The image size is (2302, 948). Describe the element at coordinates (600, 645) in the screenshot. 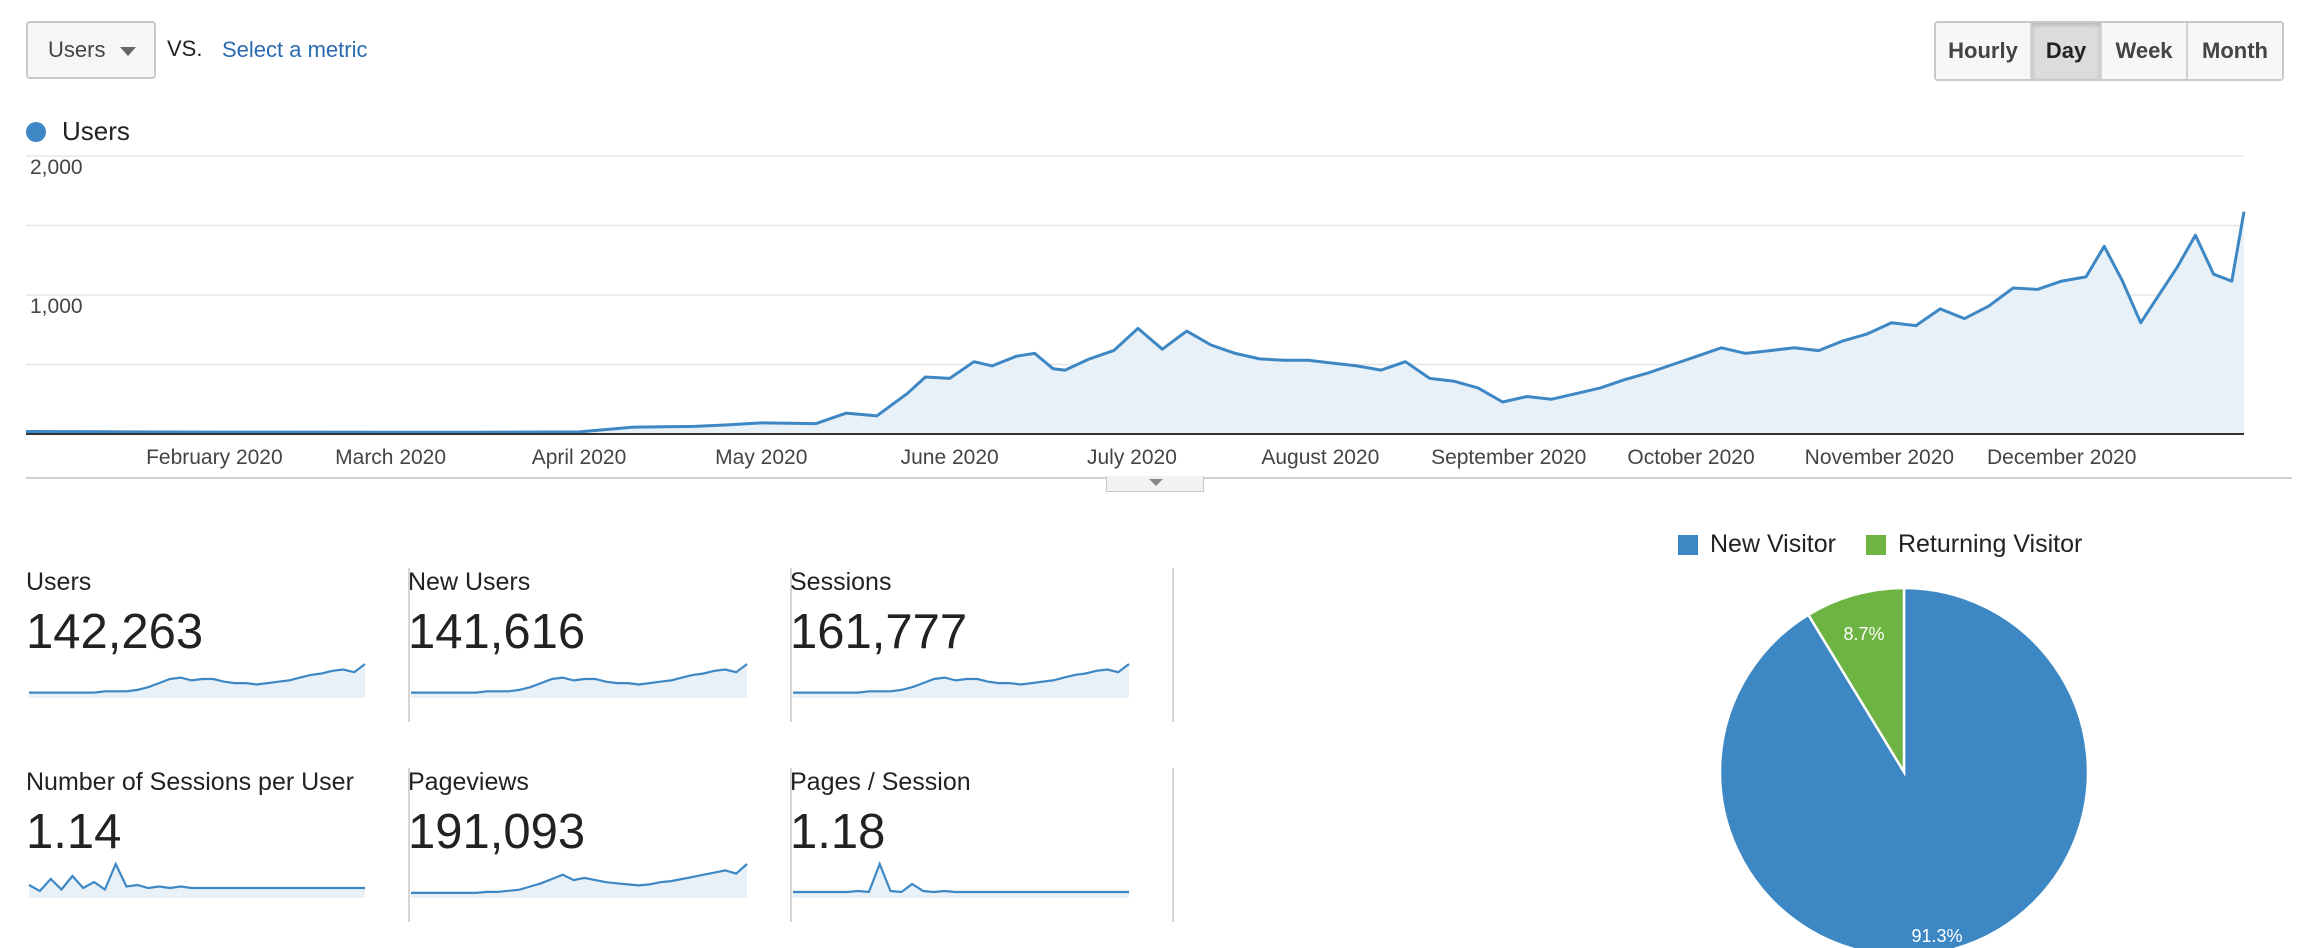

I see `scorecard-new-users: New Users 141,616` at that location.